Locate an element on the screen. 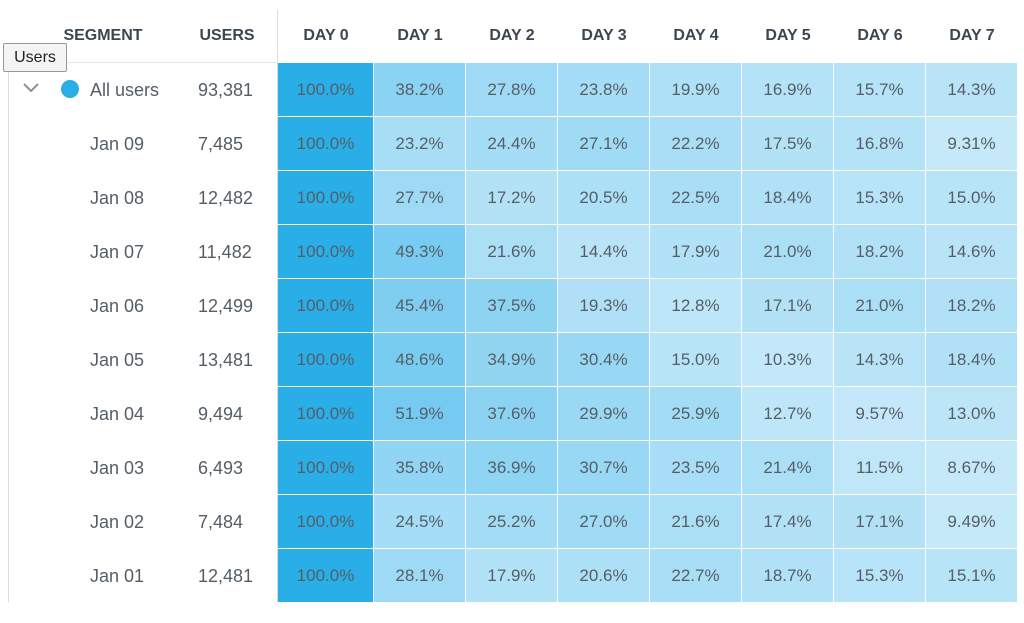 Image resolution: width=1024 pixels, height=623 pixels. retention-cell: 9.49% is located at coordinates (972, 522).